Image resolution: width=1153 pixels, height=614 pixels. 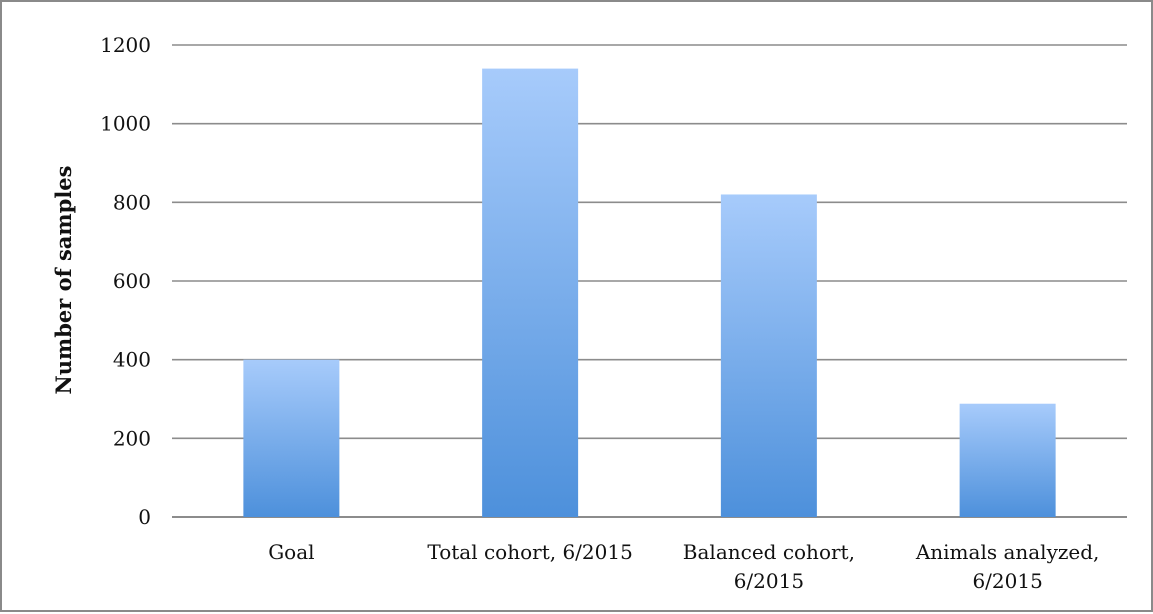 What do you see at coordinates (529, 552) in the screenshot?
I see `x-category-label: Total cohort, 6/2015` at bounding box center [529, 552].